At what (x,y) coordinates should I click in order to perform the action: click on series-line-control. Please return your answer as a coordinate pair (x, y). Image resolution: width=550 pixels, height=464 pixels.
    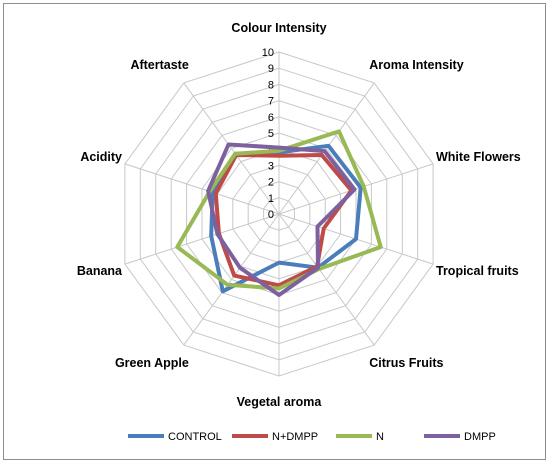
    Looking at the image, I should click on (286, 218).